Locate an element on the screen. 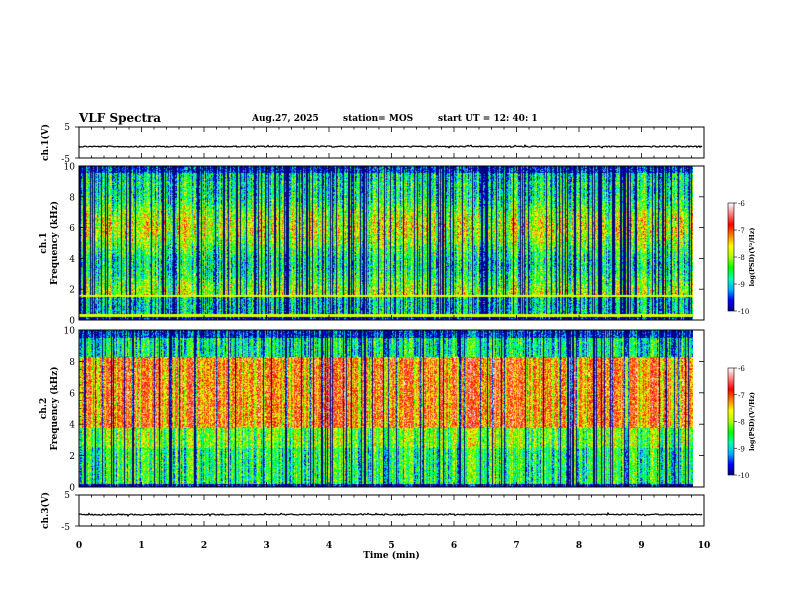 This screenshot has width=792, height=612. date-label: Aug.27, 2025 is located at coordinates (285, 119).